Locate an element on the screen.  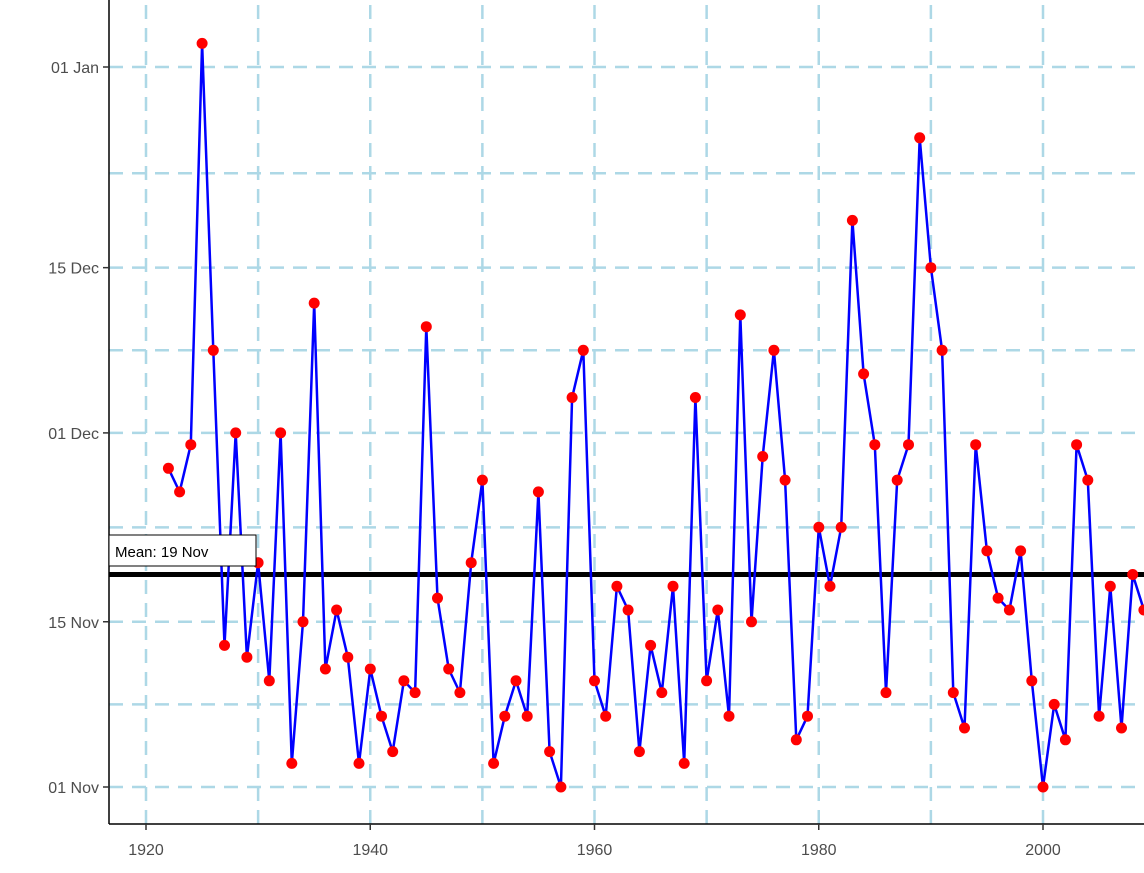
y-tick-label: 15 Dec is located at coordinates (73, 269).